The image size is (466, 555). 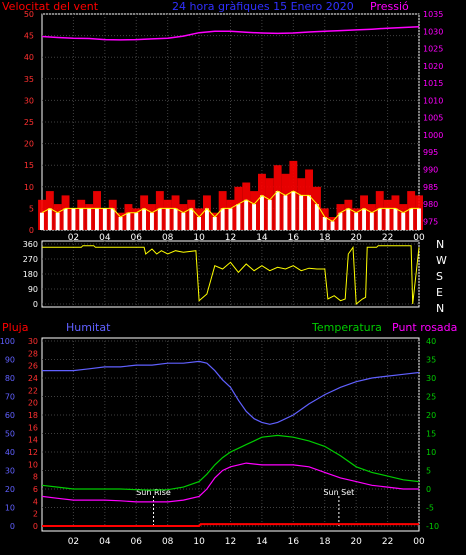 What do you see at coordinates (29, 165) in the screenshot?
I see `wind-y-tick-label: 15` at bounding box center [29, 165].